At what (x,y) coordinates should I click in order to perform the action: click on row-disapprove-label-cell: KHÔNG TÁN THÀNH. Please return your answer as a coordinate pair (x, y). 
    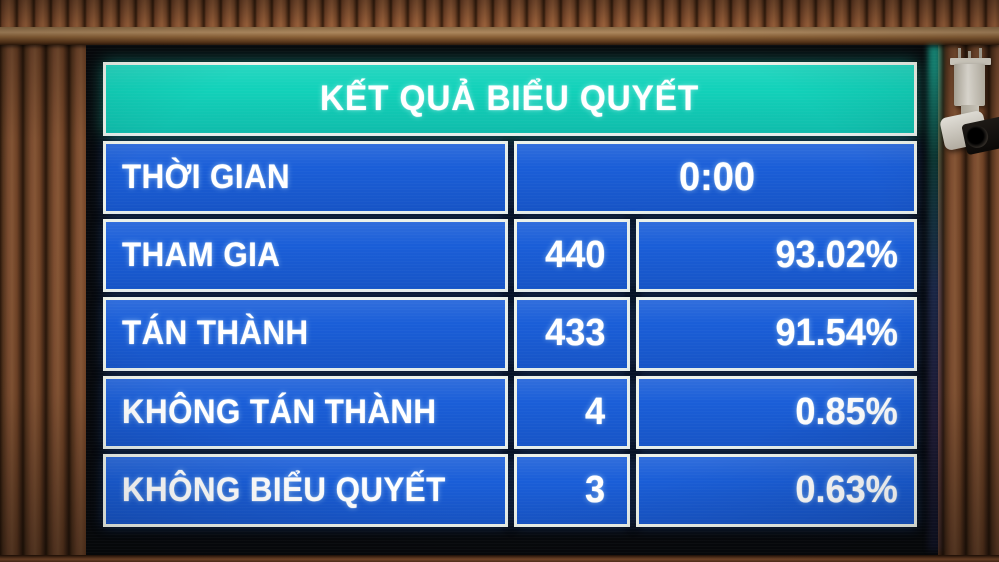
    Looking at the image, I should click on (305, 412).